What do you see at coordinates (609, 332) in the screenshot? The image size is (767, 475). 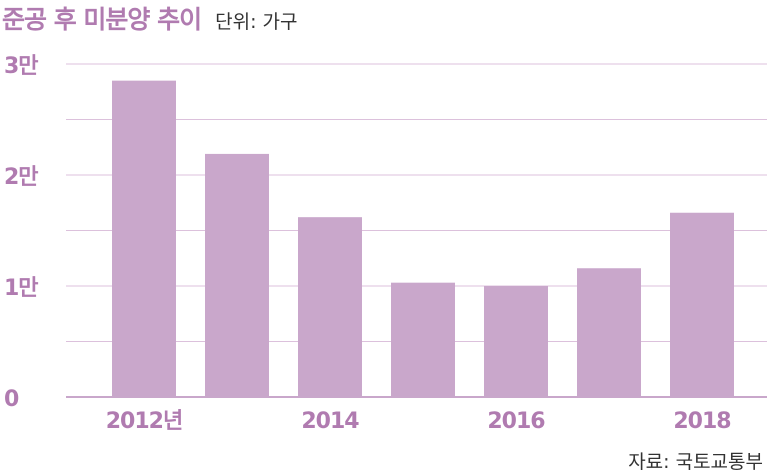 I see `bar-2017` at bounding box center [609, 332].